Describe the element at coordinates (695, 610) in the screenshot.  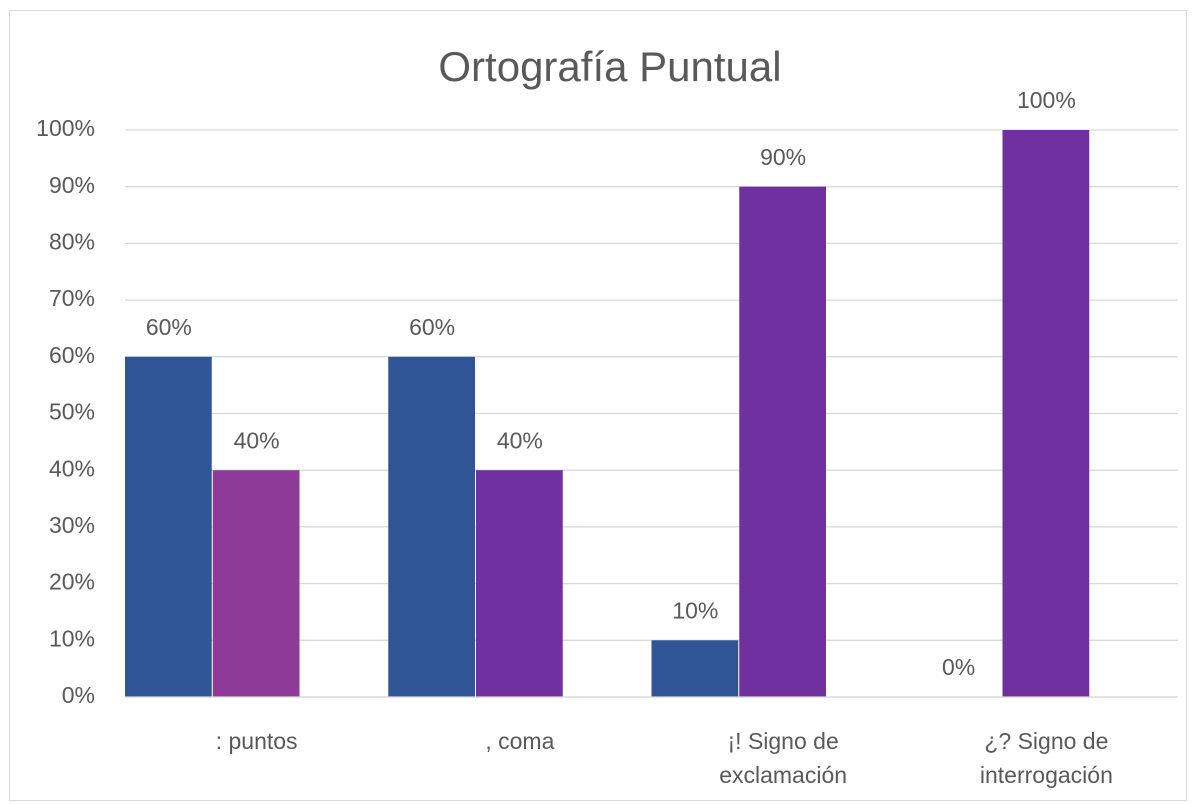
I see `data-label: 10%` at that location.